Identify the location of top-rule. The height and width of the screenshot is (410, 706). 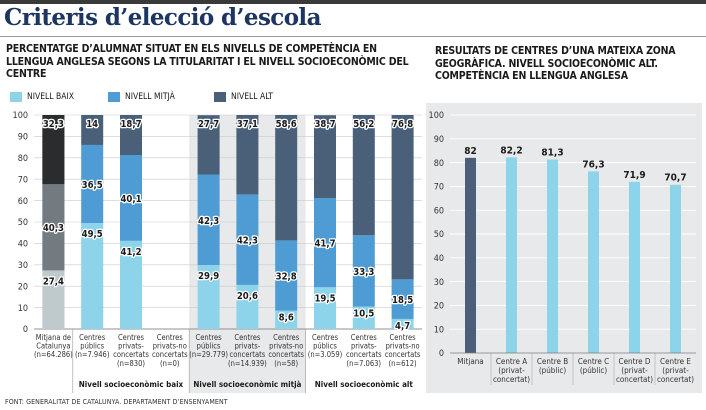
(353, 2).